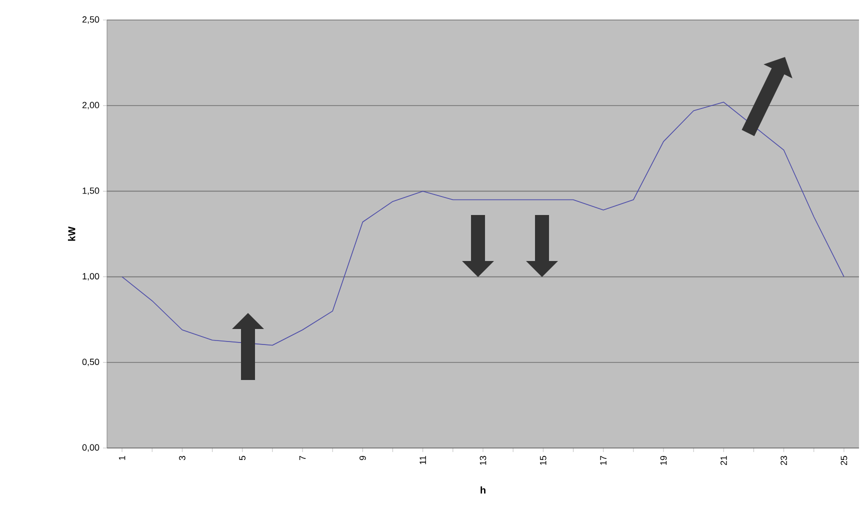 This screenshot has height=527, width=861. I want to click on x-tick-label: 5, so click(242, 458).